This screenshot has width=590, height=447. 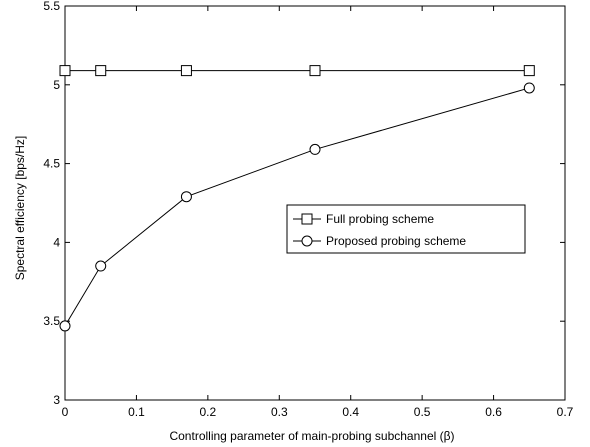 I want to click on legend-entry-full: Full probing scheme, so click(x=363, y=219).